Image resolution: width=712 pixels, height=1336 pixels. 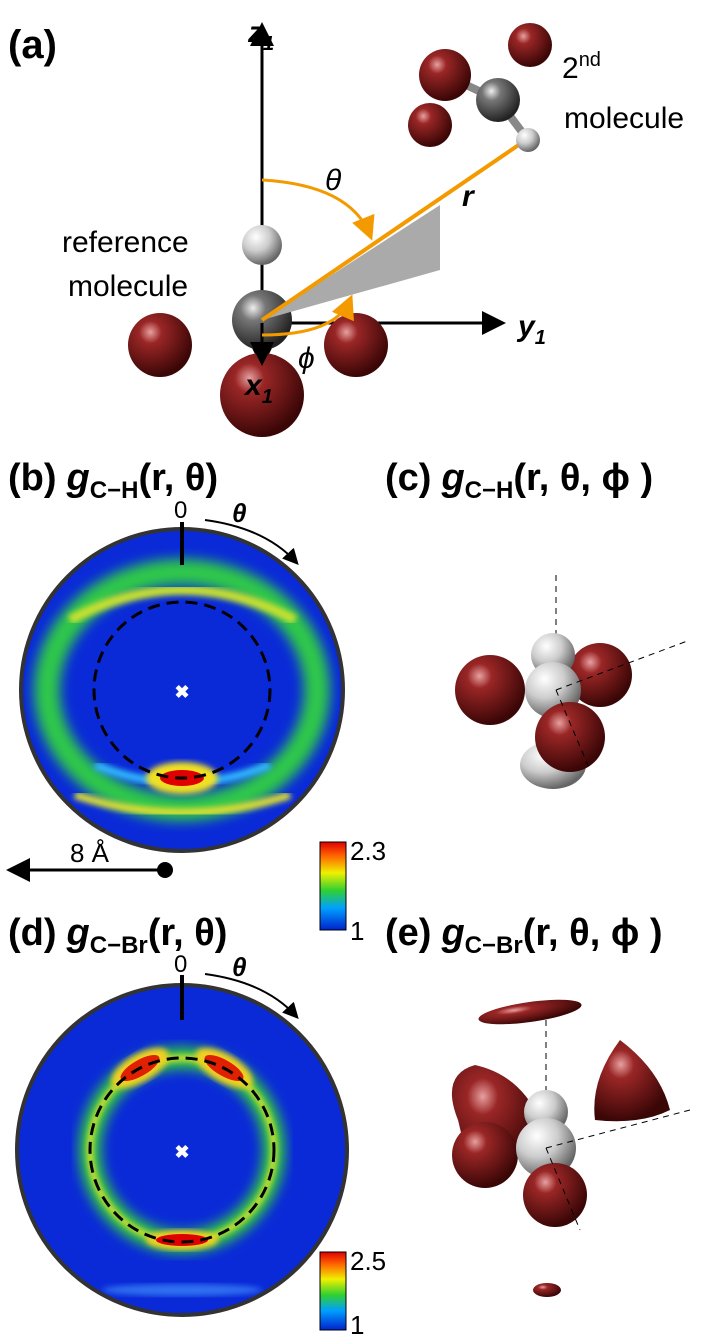 I want to click on colorbar-max: 2.5, so click(x=368, y=1261).